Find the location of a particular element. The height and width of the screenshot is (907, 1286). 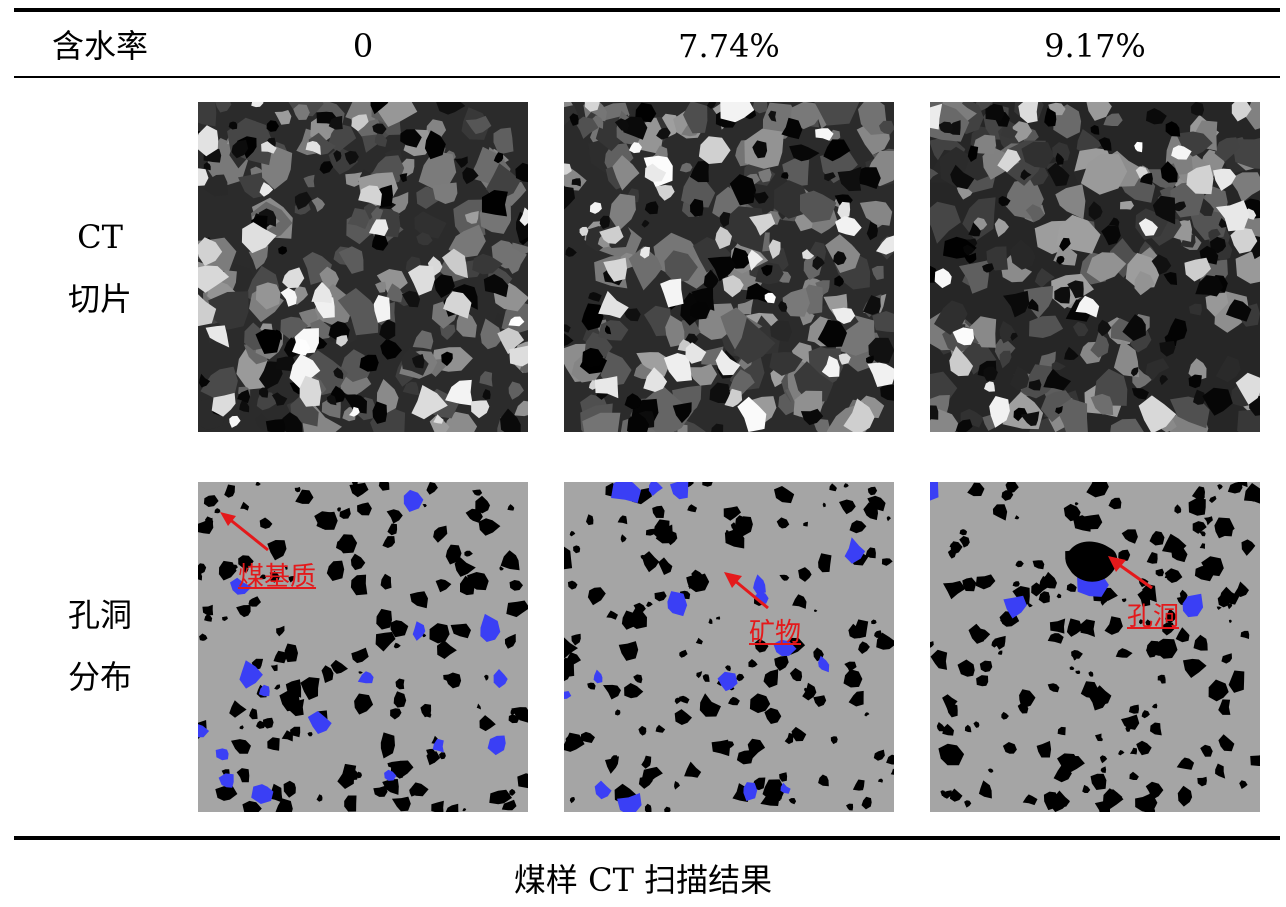

large-pore is located at coordinates (1091, 561).